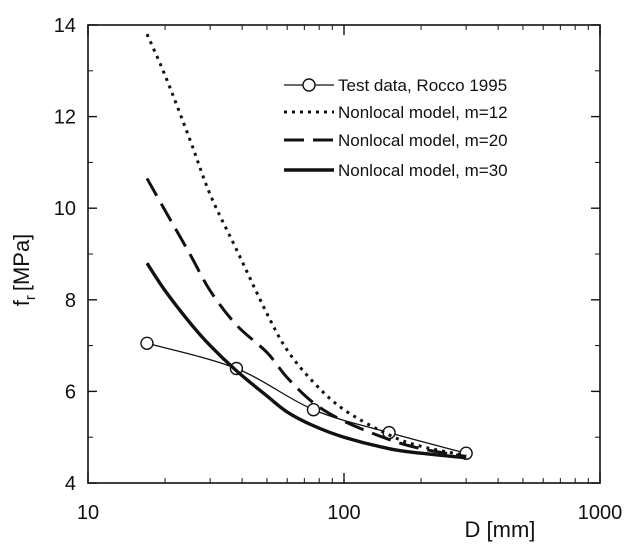 The width and height of the screenshot is (629, 545). What do you see at coordinates (70, 392) in the screenshot?
I see `y-tick-label: 6` at bounding box center [70, 392].